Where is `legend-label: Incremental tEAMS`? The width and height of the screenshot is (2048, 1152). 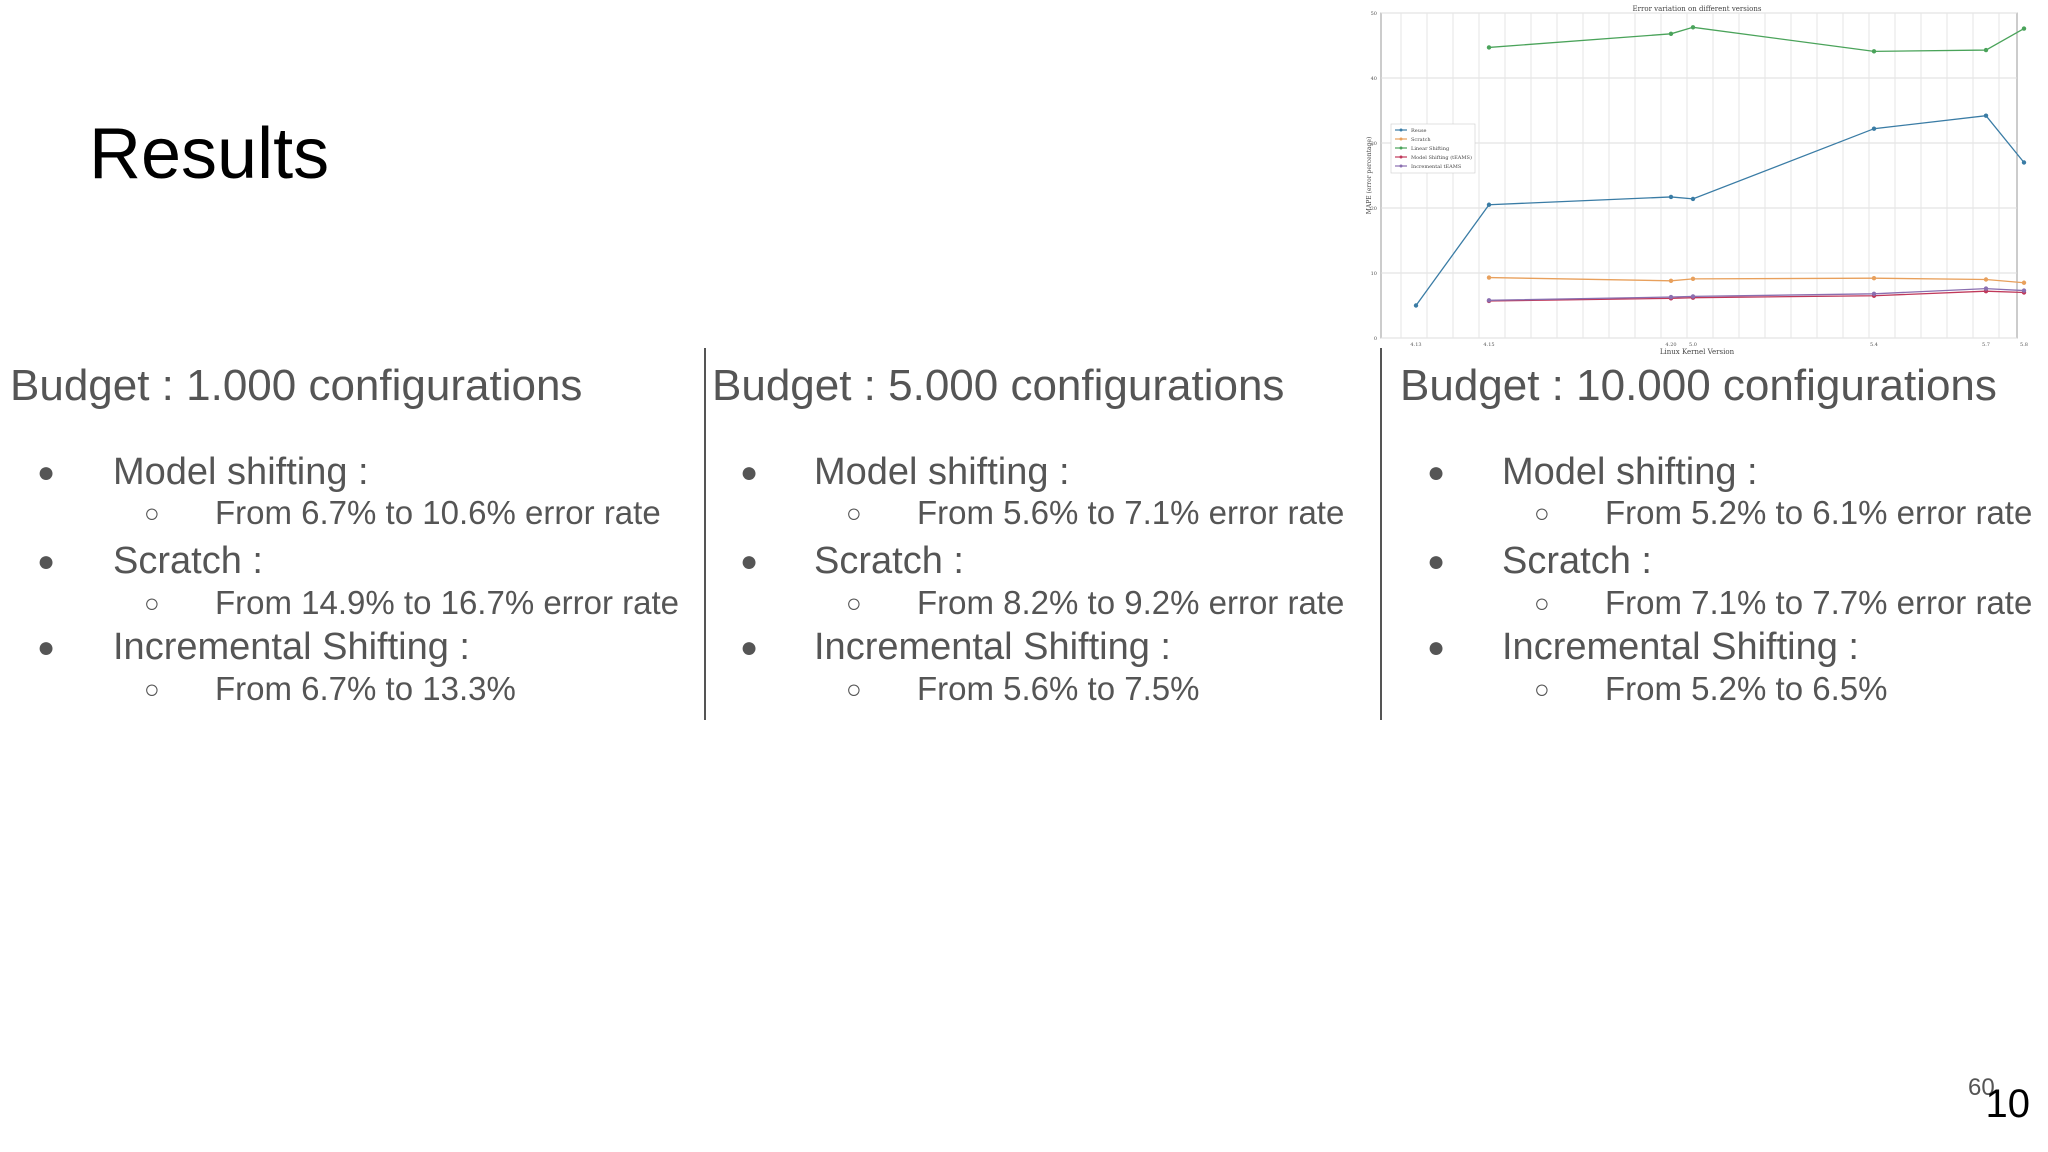
legend-label: Incremental tEAMS is located at coordinates (1436, 167).